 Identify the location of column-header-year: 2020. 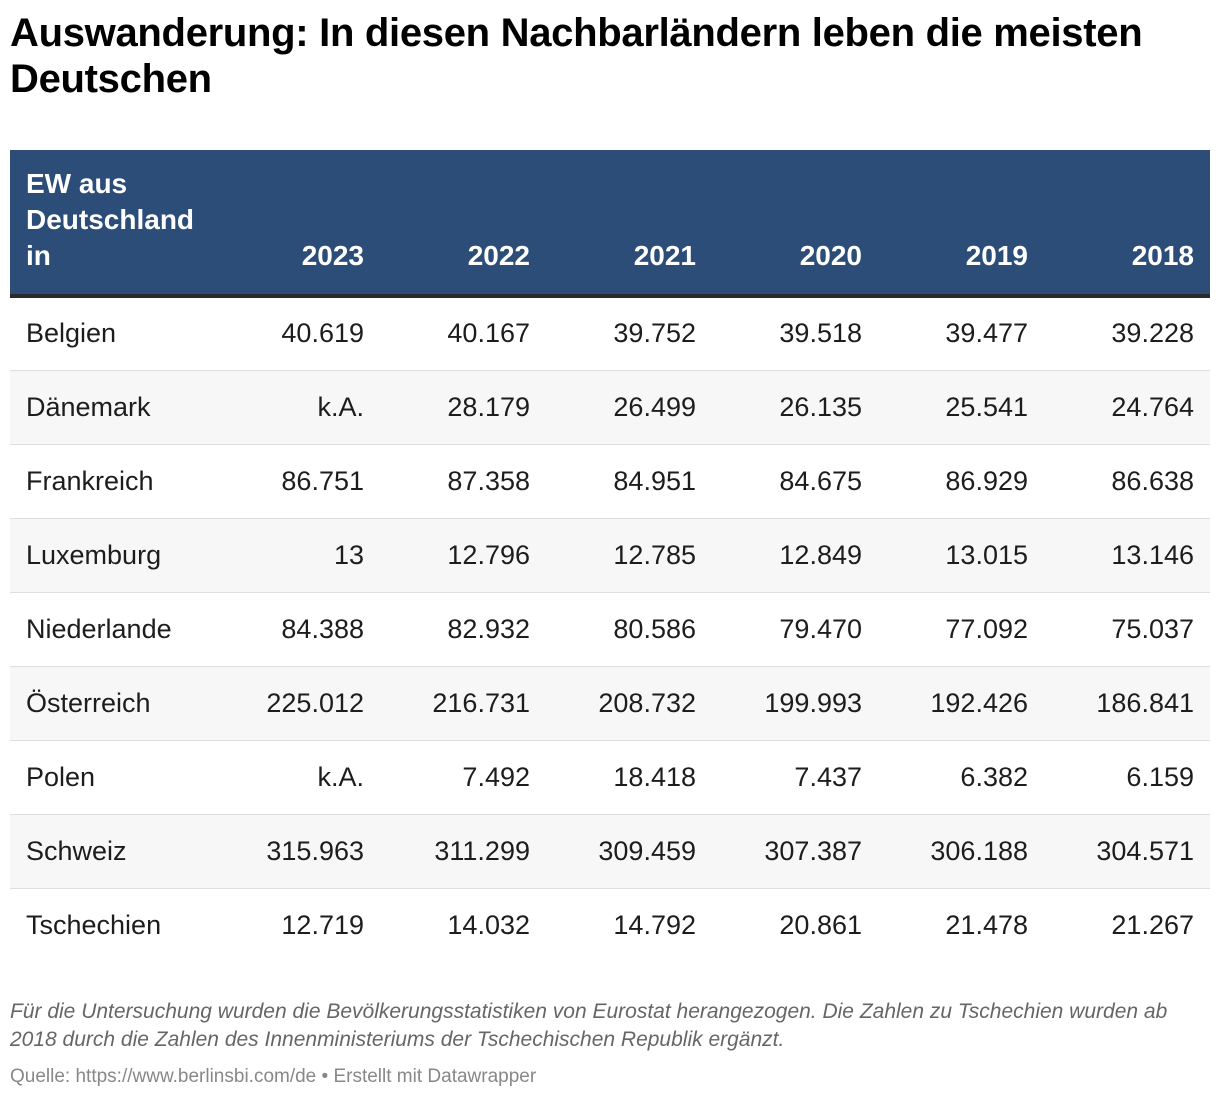
(795, 224).